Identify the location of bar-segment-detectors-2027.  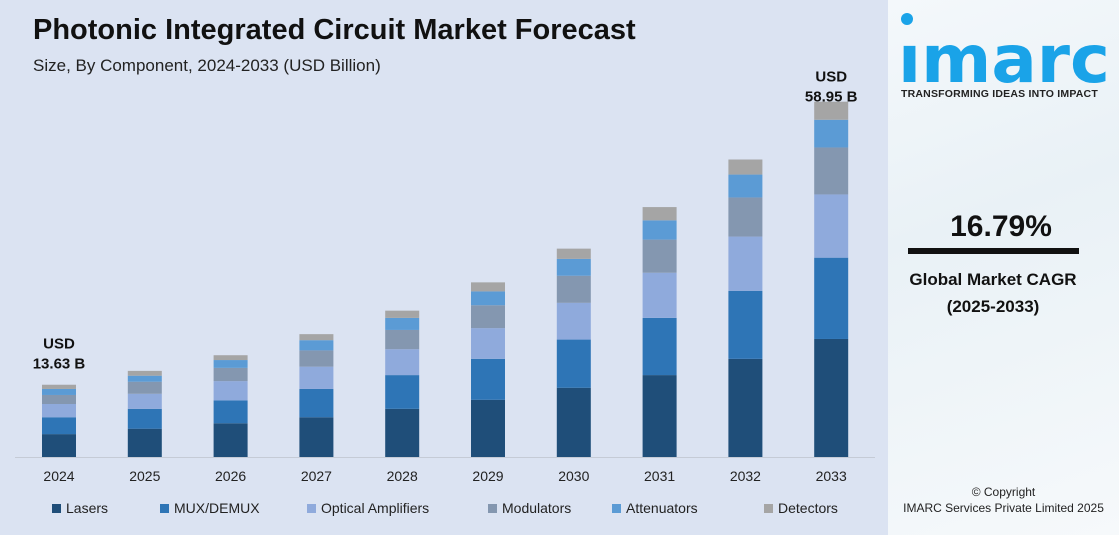
(316, 337).